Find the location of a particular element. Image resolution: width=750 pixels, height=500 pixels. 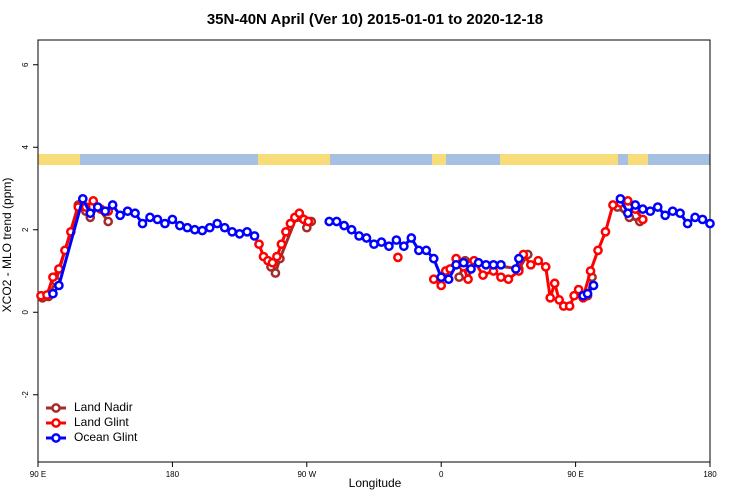

x-tick-label: 0 is located at coordinates (441, 474).